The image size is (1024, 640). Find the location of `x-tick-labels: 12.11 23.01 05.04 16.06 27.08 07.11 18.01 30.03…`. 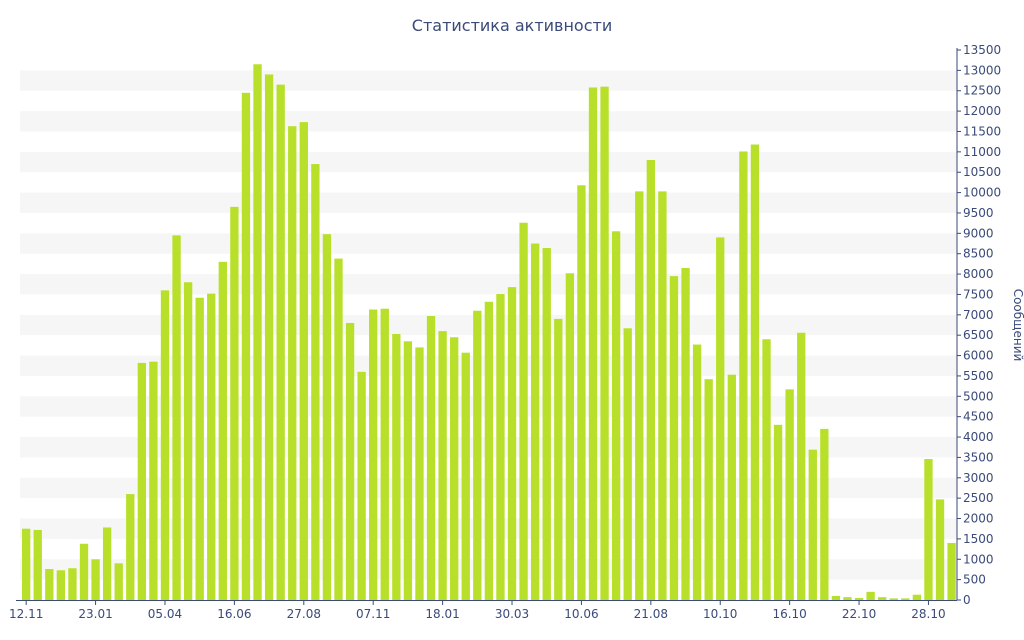

x-tick-labels: 12.11 23.01 05.04 16.06 27.08 07.11 18.01 30.03… is located at coordinates (477, 614).